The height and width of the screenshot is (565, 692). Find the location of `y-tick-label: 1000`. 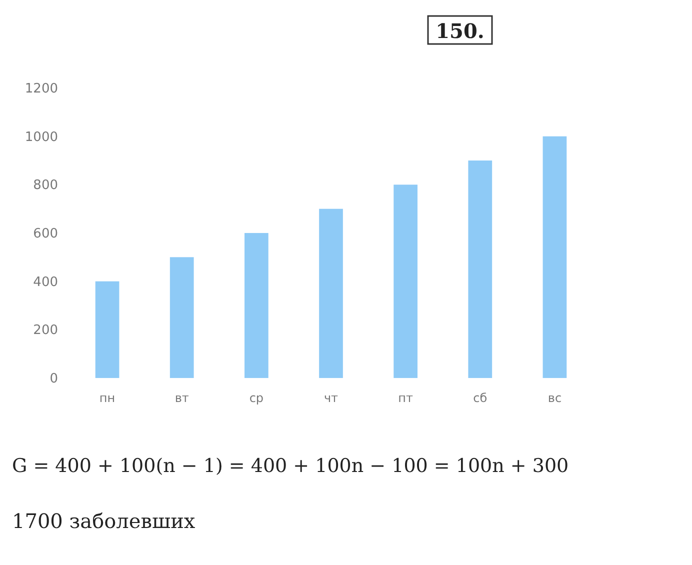

y-tick-label: 1000 is located at coordinates (41, 137).